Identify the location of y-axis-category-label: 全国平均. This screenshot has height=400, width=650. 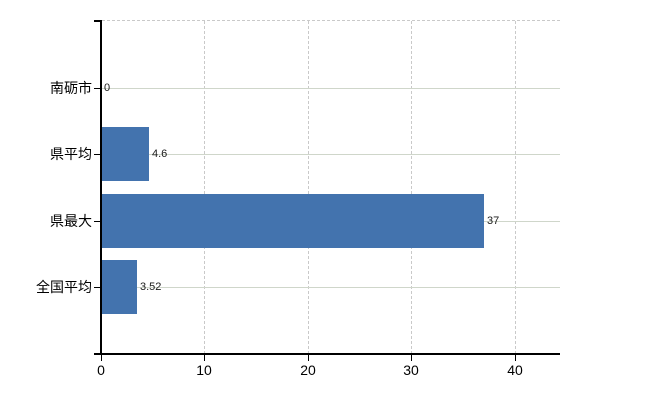
(64, 287).